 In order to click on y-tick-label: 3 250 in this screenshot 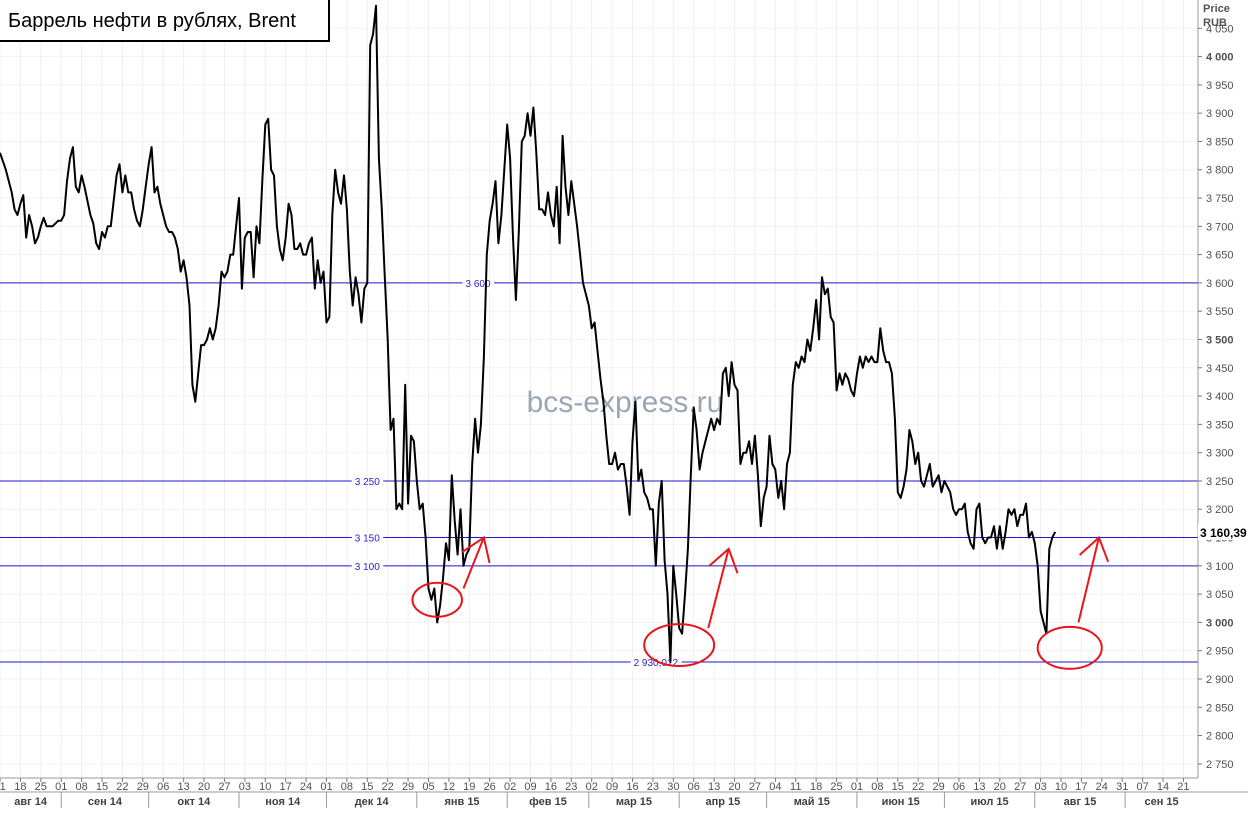, I will do `click(1220, 482)`.